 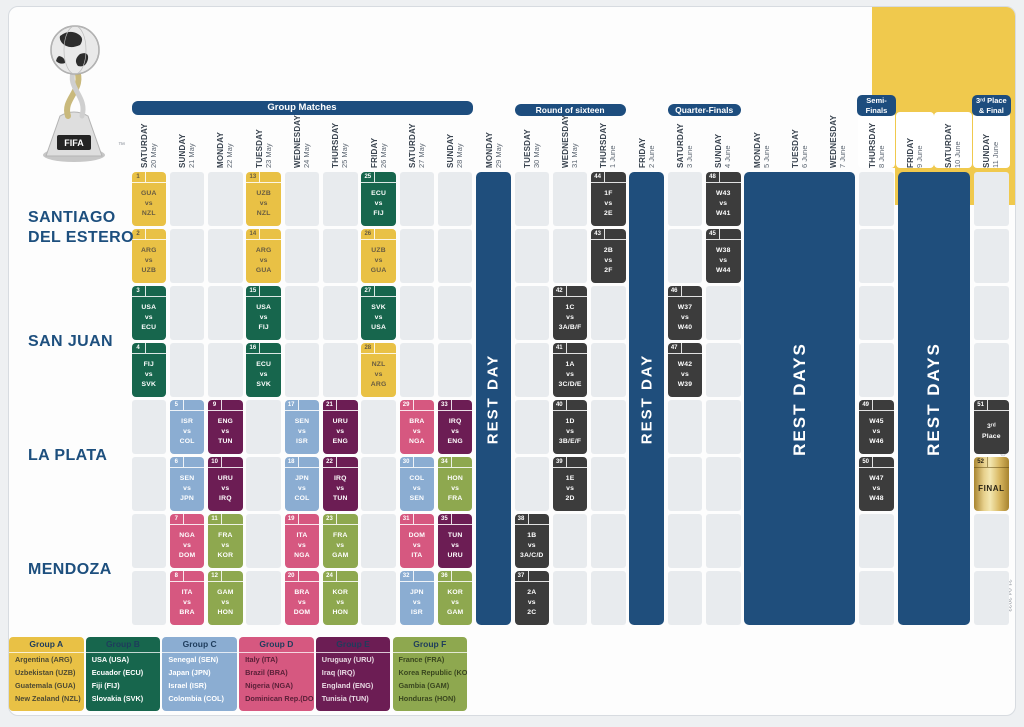 I want to click on match-number: 48, so click(x=713, y=177).